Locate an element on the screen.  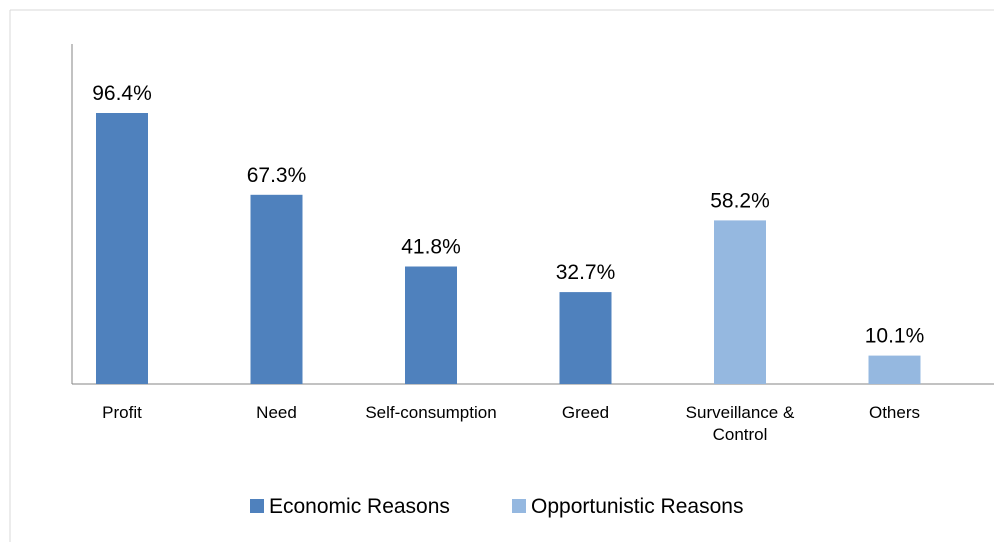
legend-label-economic-reasons: Economic Reasons is located at coordinates (359, 506).